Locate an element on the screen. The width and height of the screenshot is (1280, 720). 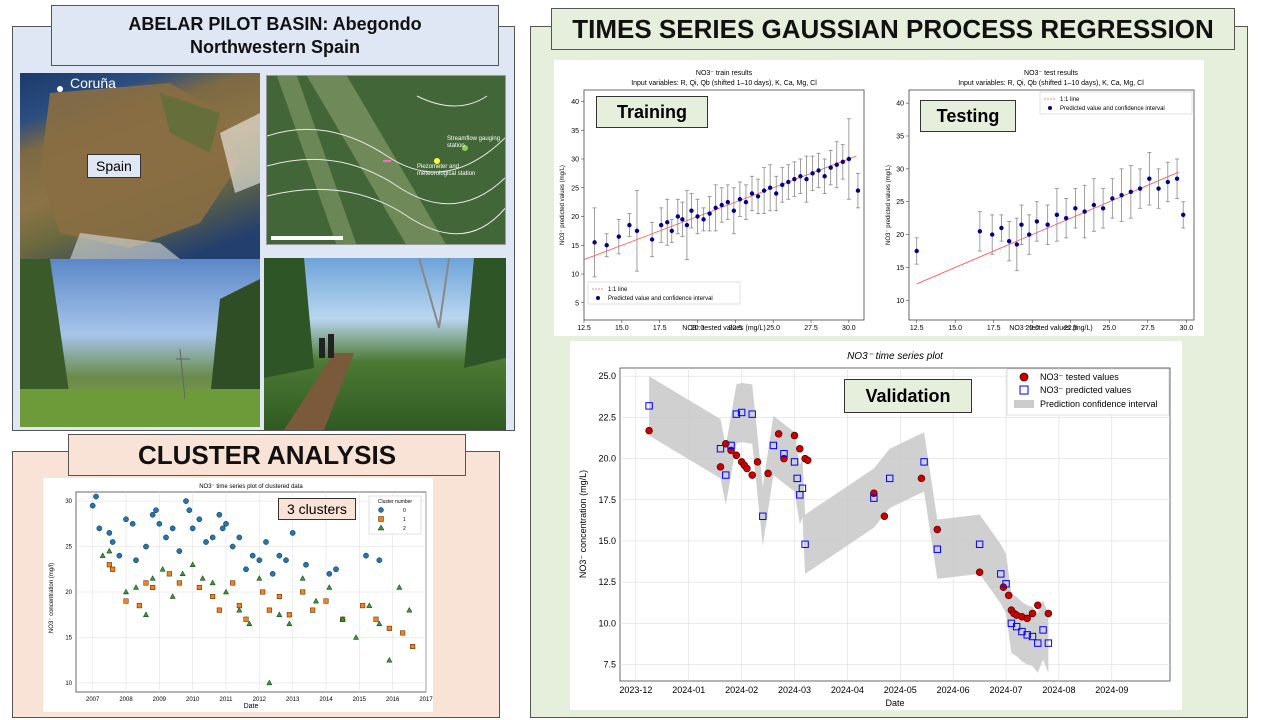
iberia-satellite-map: Coruña Spain is located at coordinates (140, 166).